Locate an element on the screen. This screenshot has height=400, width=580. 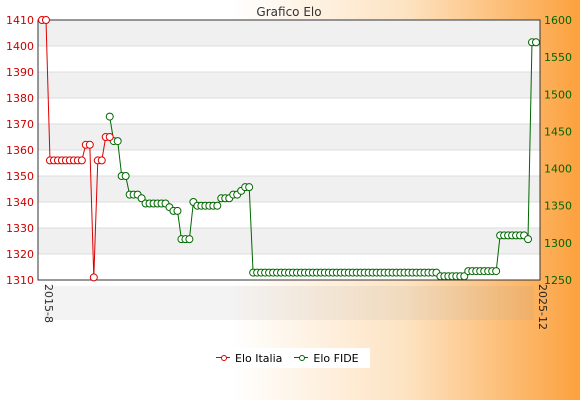
y-left-tick-label: 1320 is located at coordinates (20, 254).